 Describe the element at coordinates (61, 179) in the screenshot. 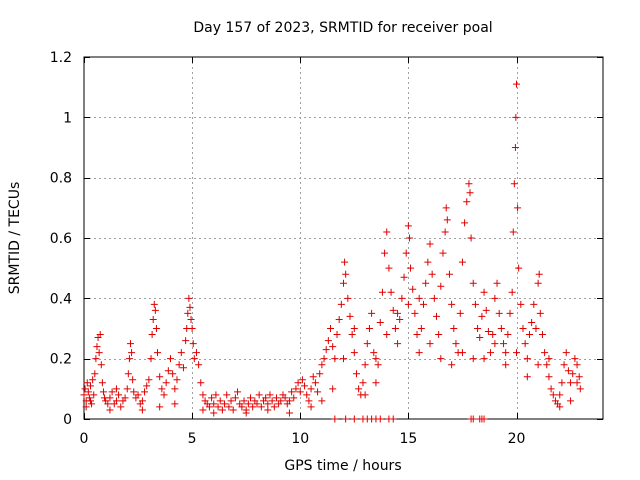

I see `y-tick-label: 0.8` at that location.